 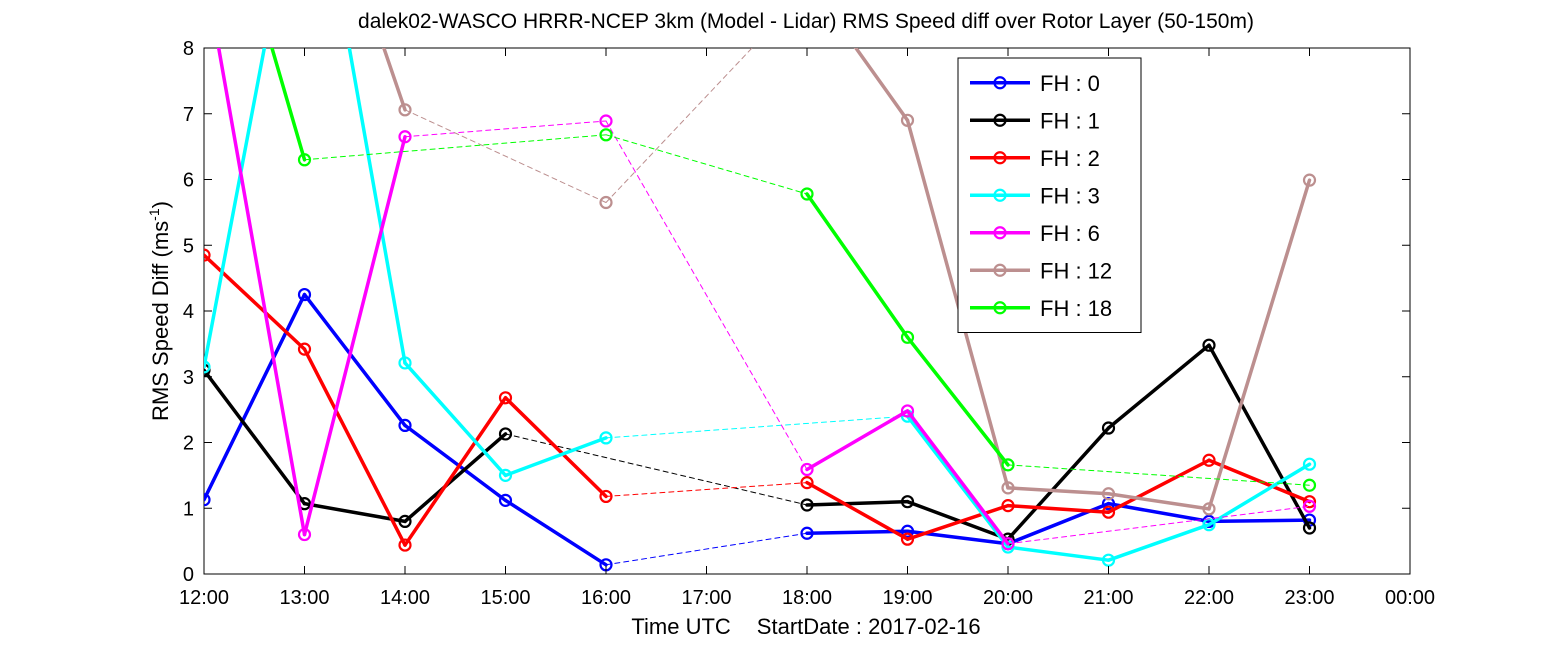 I want to click on x-axis-label-date: StartDate : 2017-02-16, so click(x=869, y=626).